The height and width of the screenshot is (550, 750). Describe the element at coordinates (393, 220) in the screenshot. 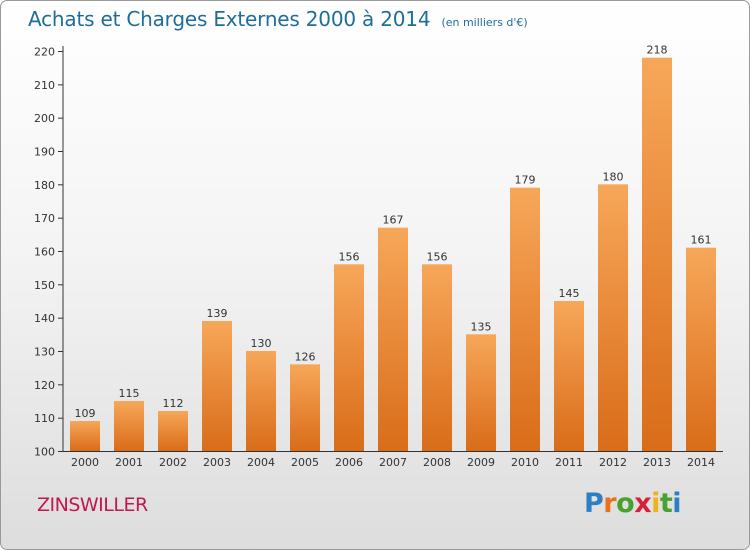

I see `data-label: 167` at that location.